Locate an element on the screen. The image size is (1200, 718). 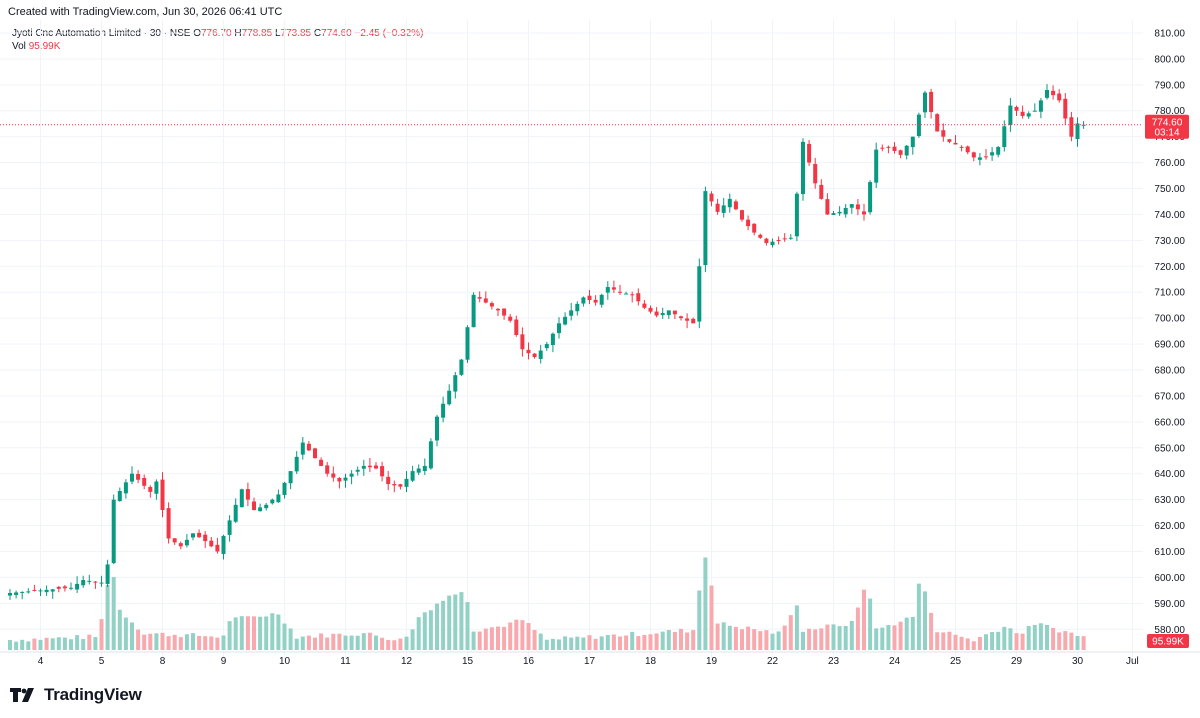
open-value: 776.70 is located at coordinates (216, 33).